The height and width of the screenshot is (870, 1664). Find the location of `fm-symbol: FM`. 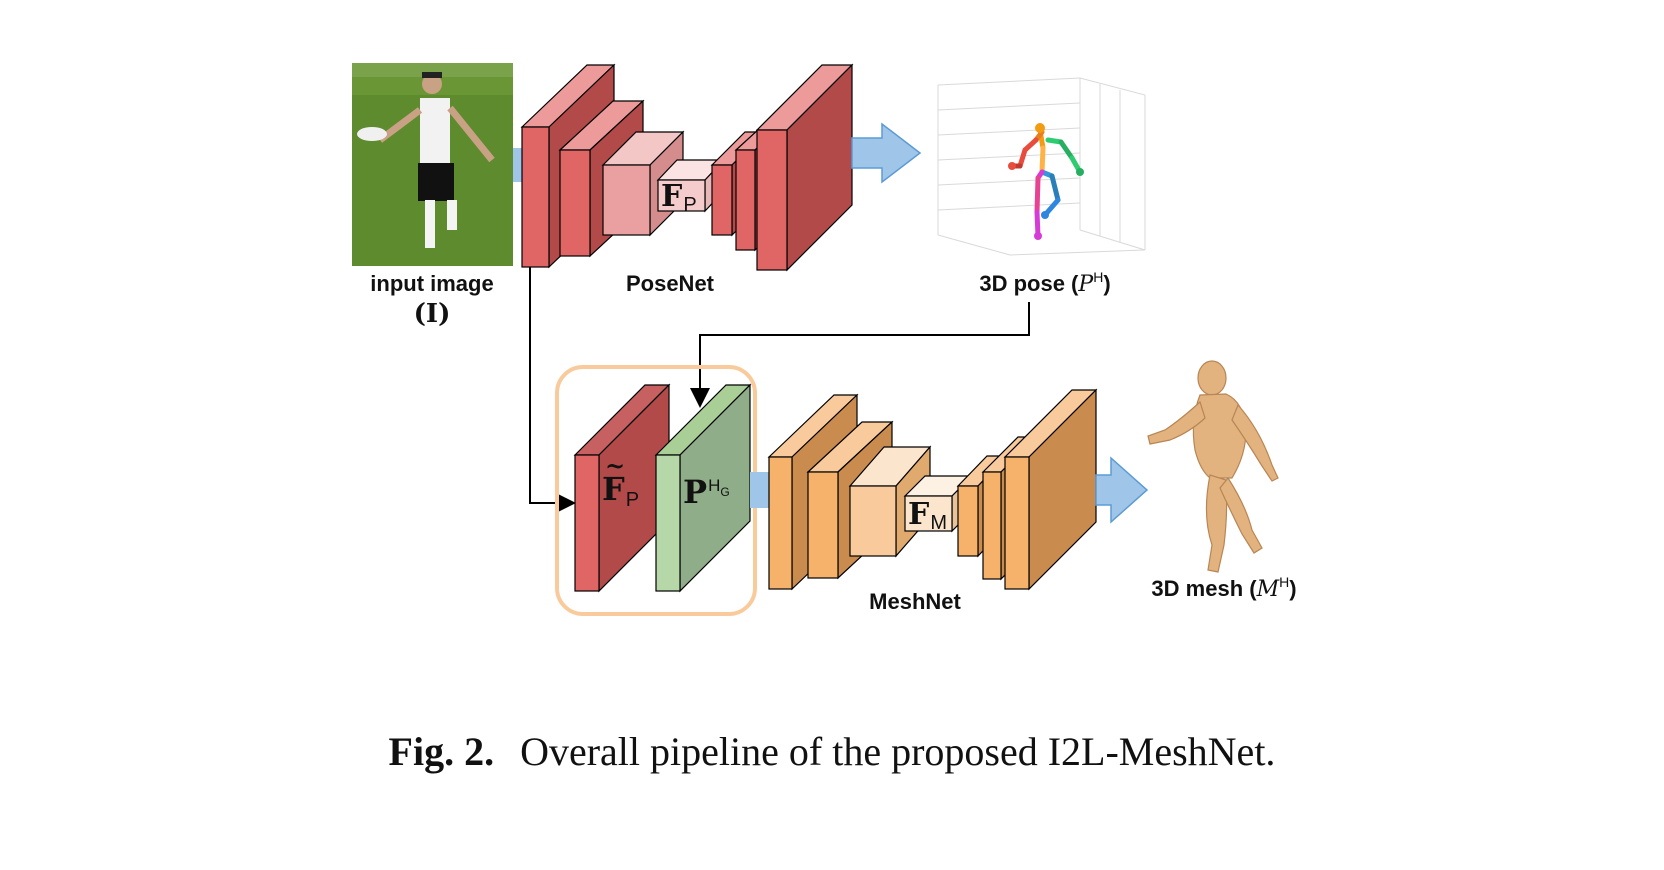

fm-symbol: FM is located at coordinates (927, 515).